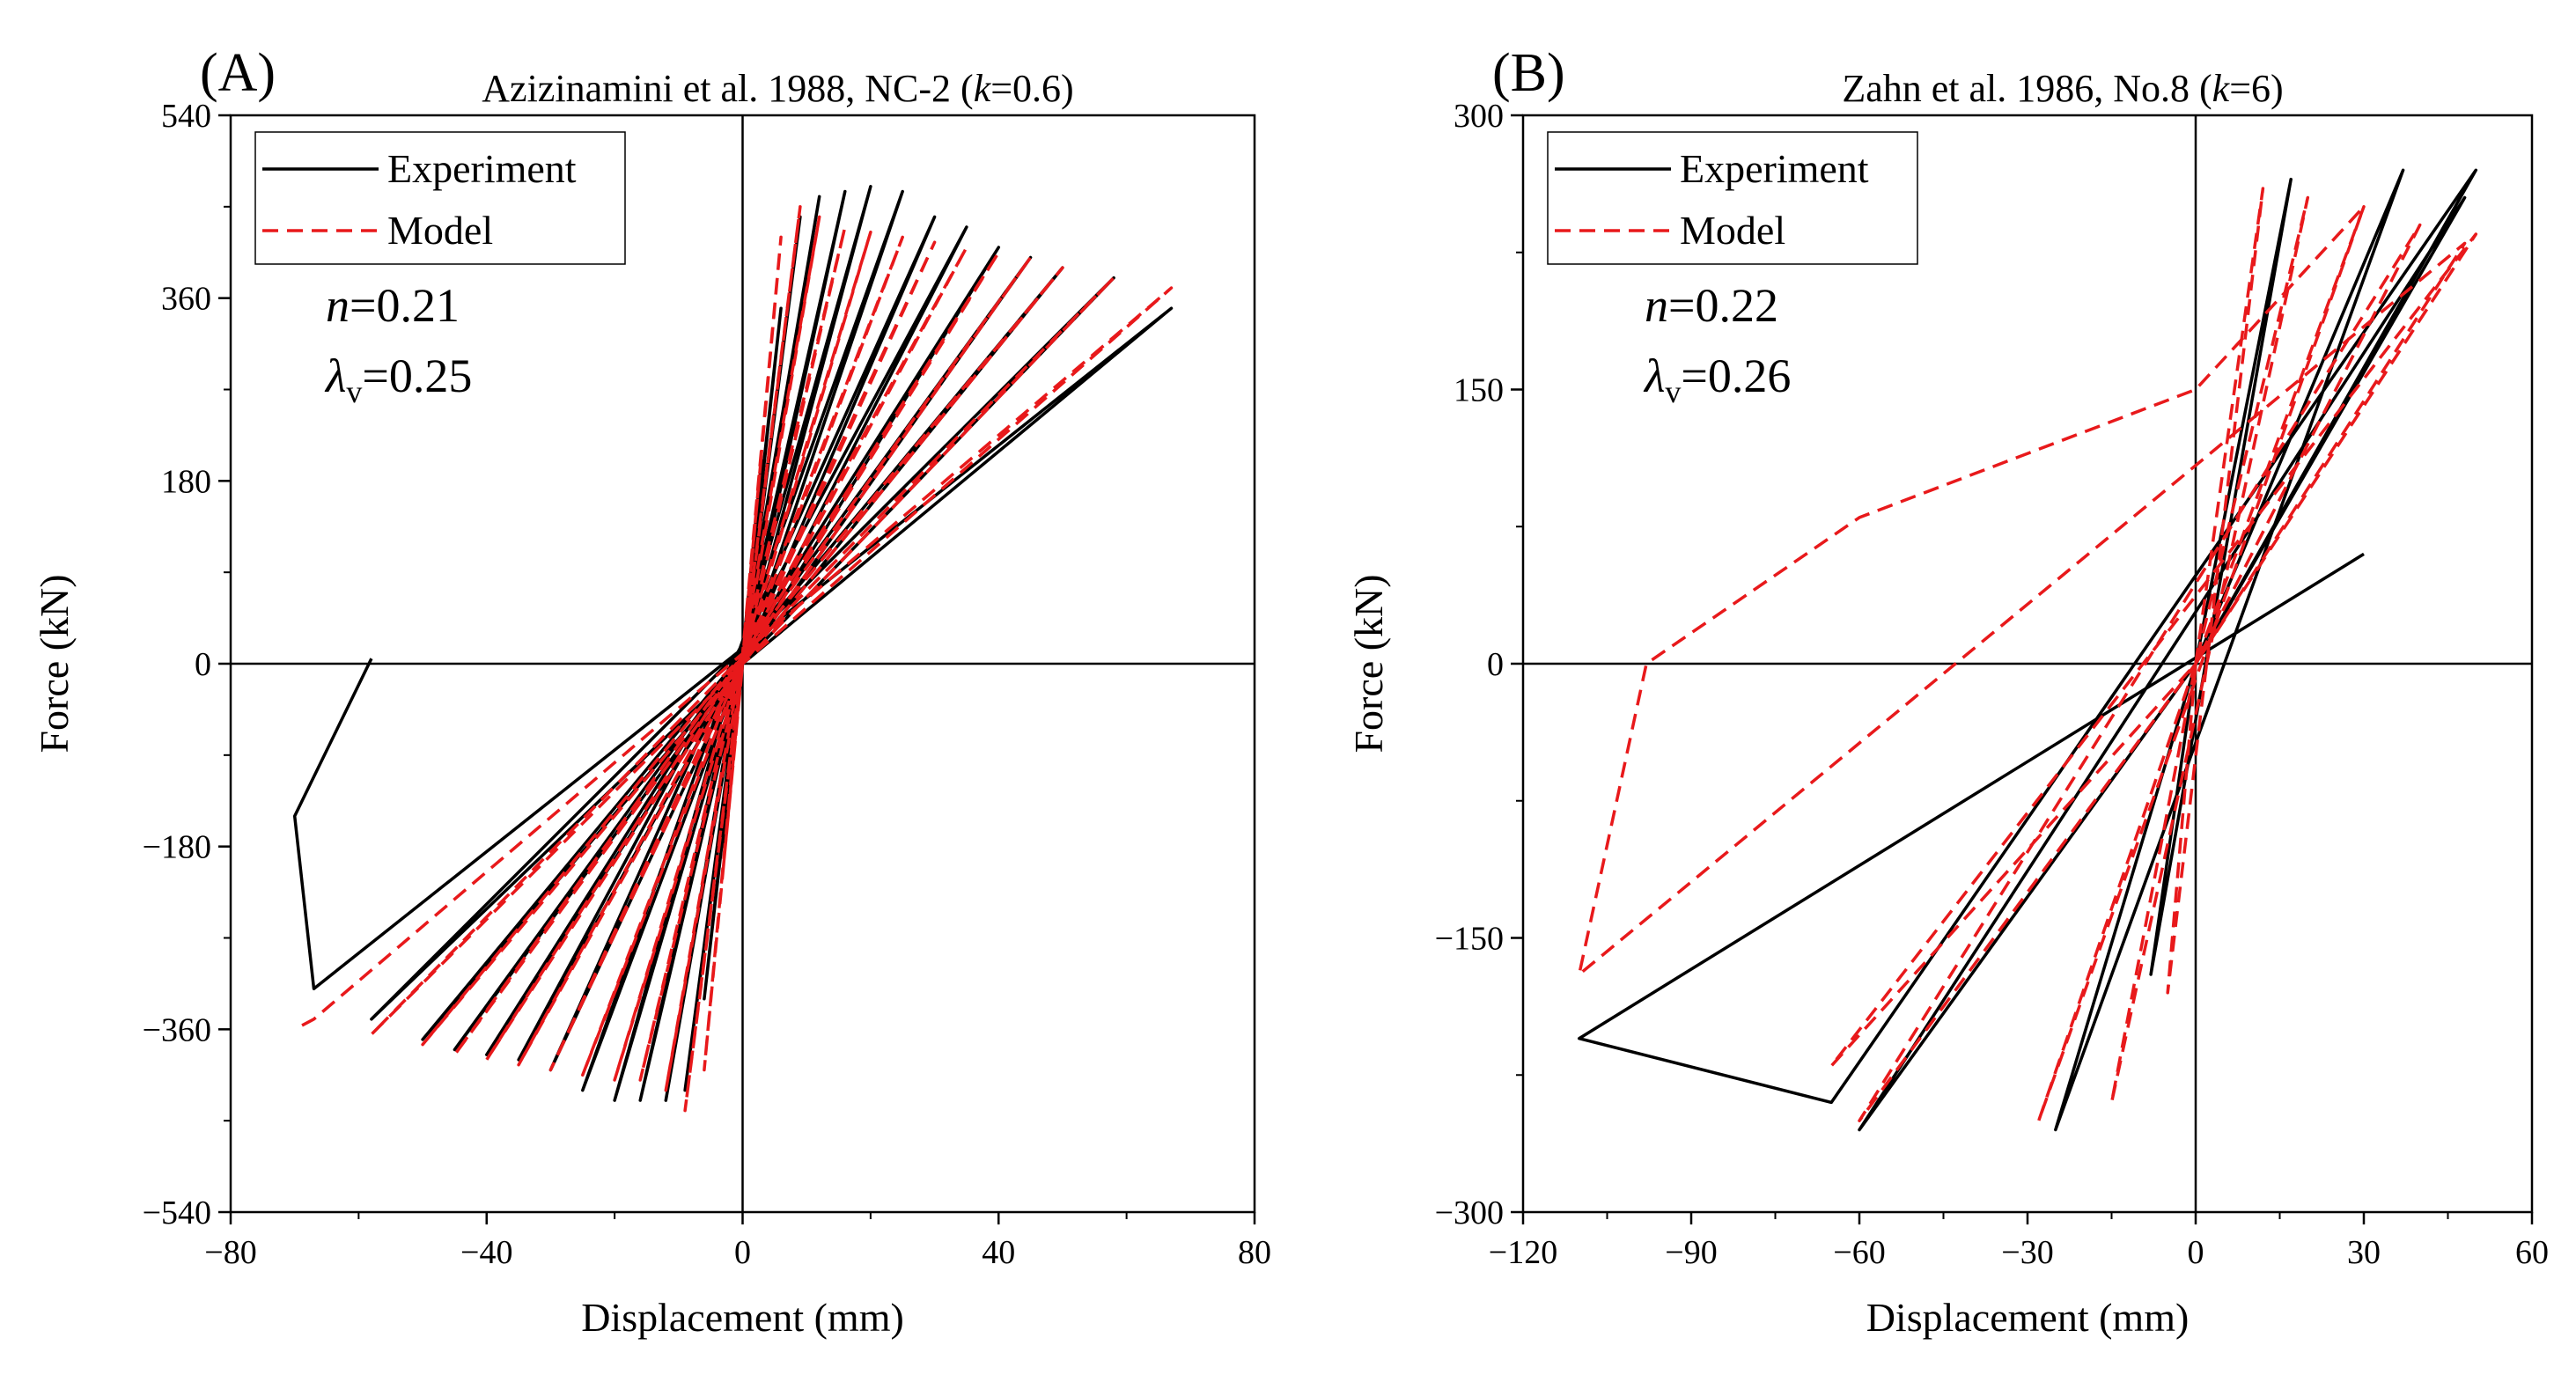 Image resolution: width=2576 pixels, height=1382 pixels. I want to click on parameter-n: n=0.21, so click(393, 305).